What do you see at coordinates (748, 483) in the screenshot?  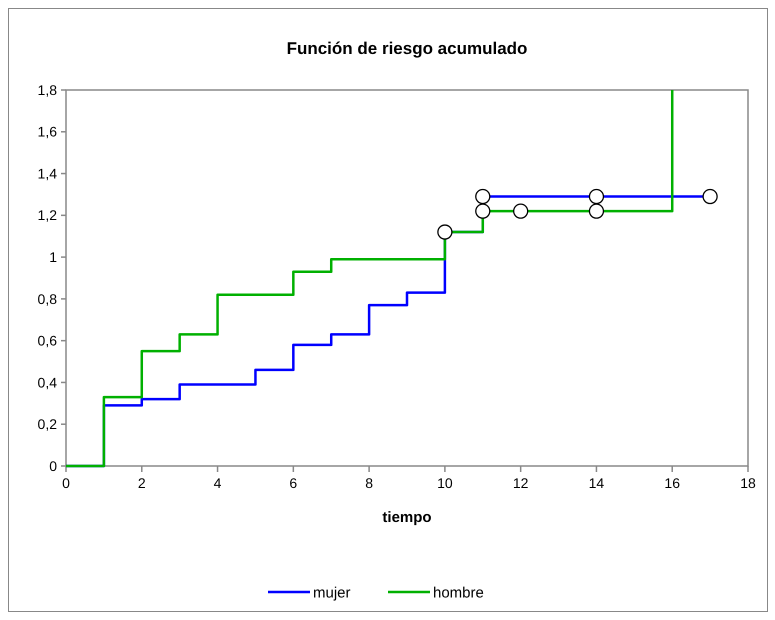 I see `x-tick-label: 18` at bounding box center [748, 483].